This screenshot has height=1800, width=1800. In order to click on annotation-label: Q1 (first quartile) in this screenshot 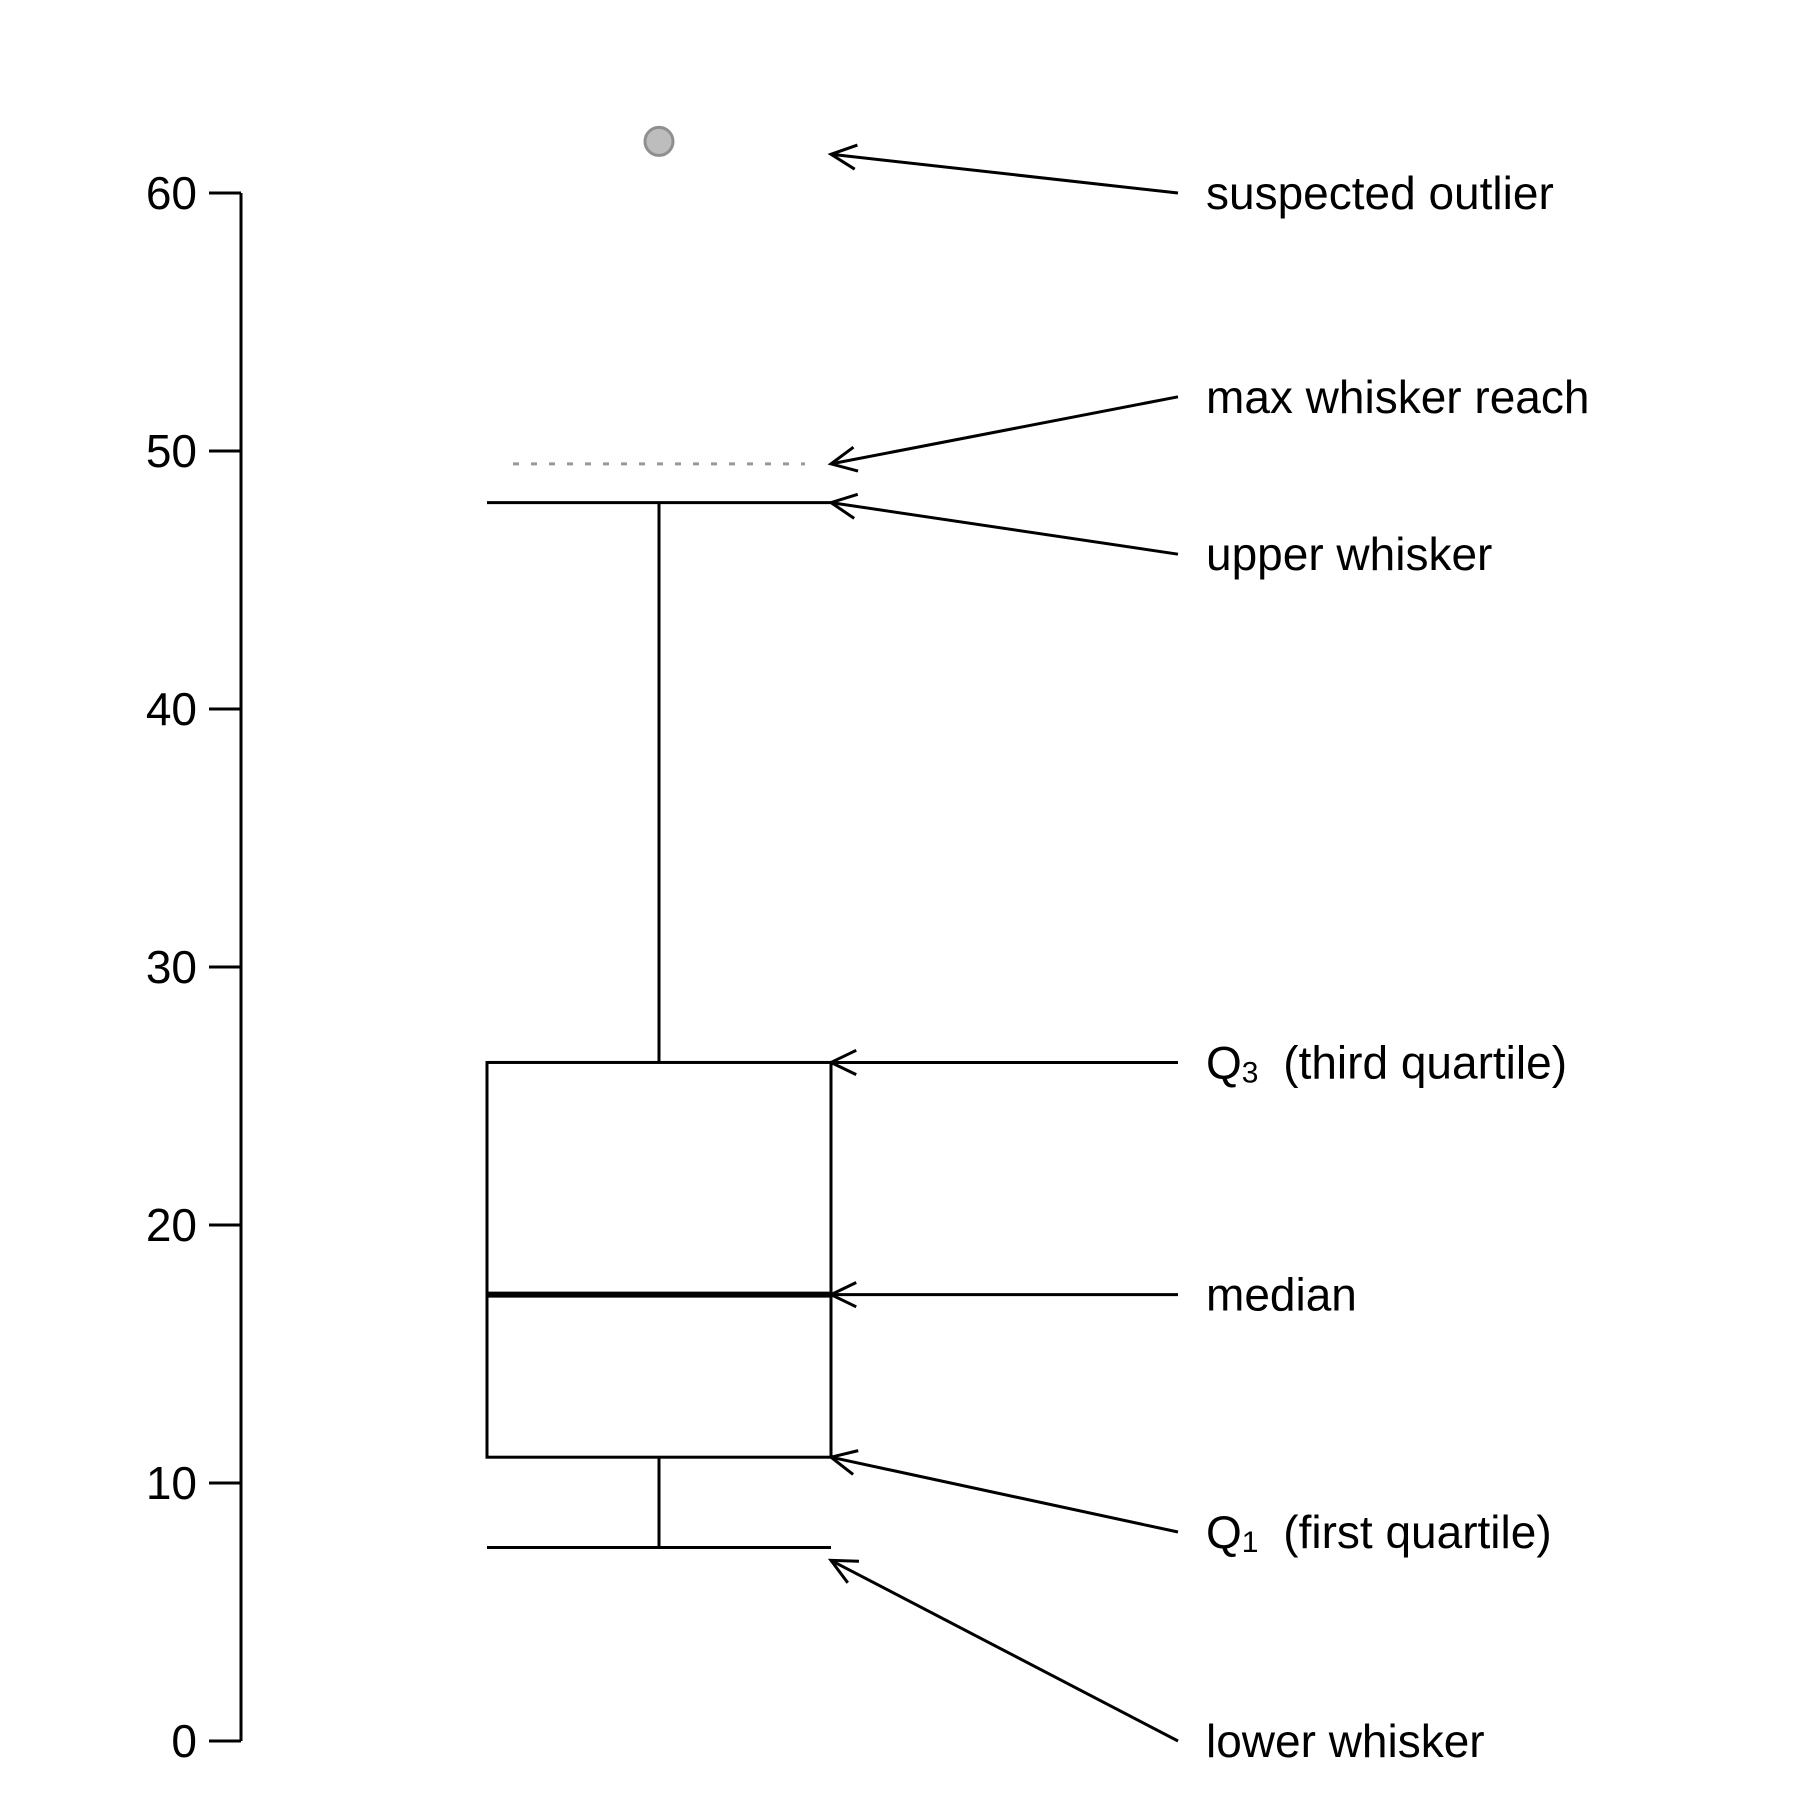, I will do `click(1379, 1532)`.